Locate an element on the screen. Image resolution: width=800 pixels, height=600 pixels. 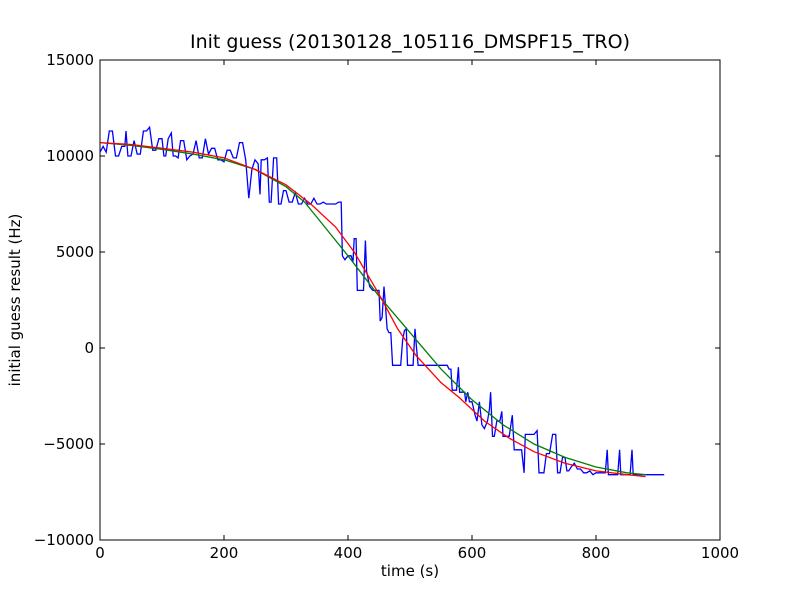
y-tick-label: −10000 is located at coordinates (64, 540).